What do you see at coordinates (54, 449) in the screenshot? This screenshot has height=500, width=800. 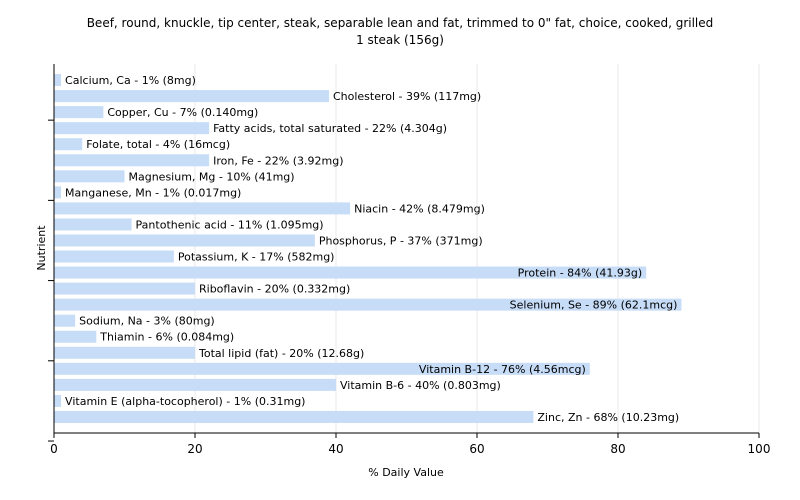 I see `x-tick-label: 0` at bounding box center [54, 449].